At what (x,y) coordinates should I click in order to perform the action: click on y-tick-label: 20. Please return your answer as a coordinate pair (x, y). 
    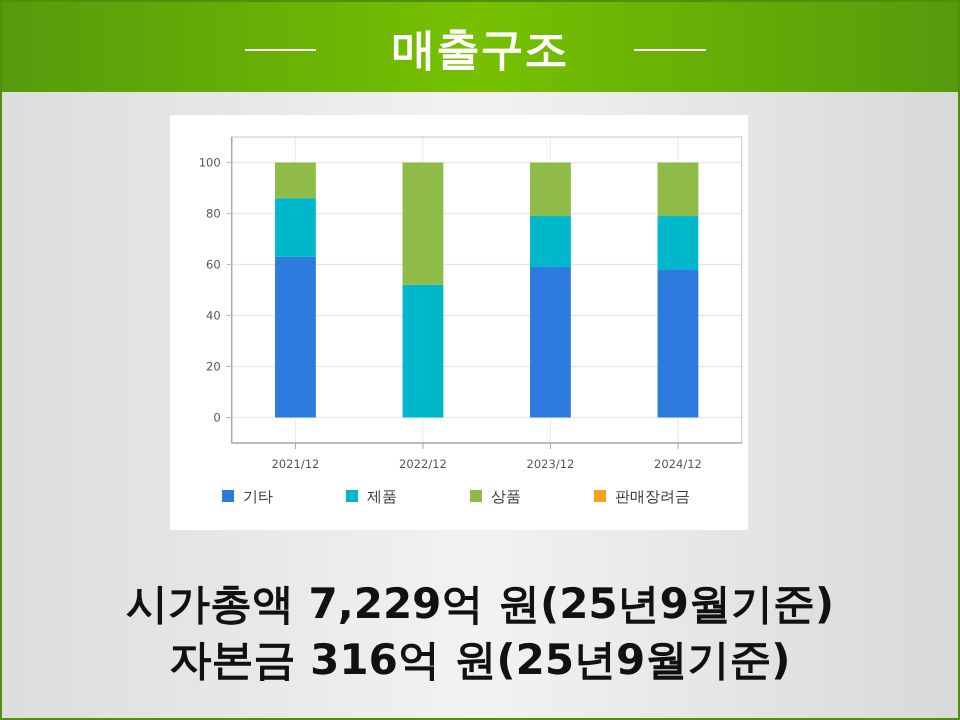
    Looking at the image, I should click on (213, 367).